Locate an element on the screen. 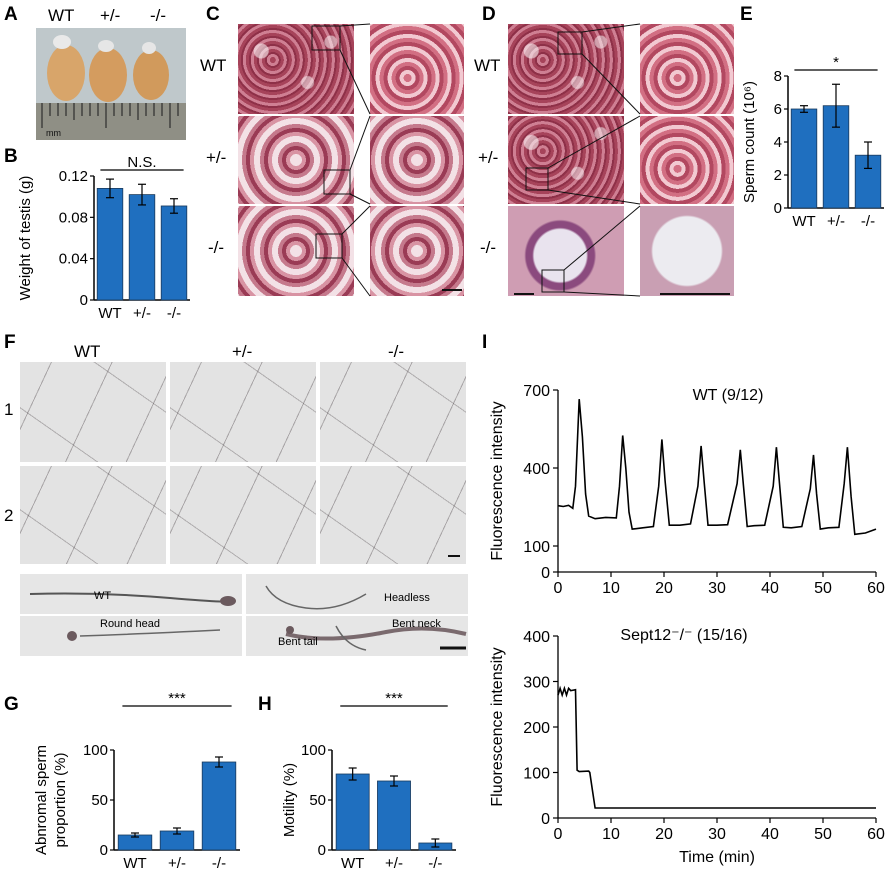 The height and width of the screenshot is (877, 892). x-tick-label: WT is located at coordinates (109, 313).